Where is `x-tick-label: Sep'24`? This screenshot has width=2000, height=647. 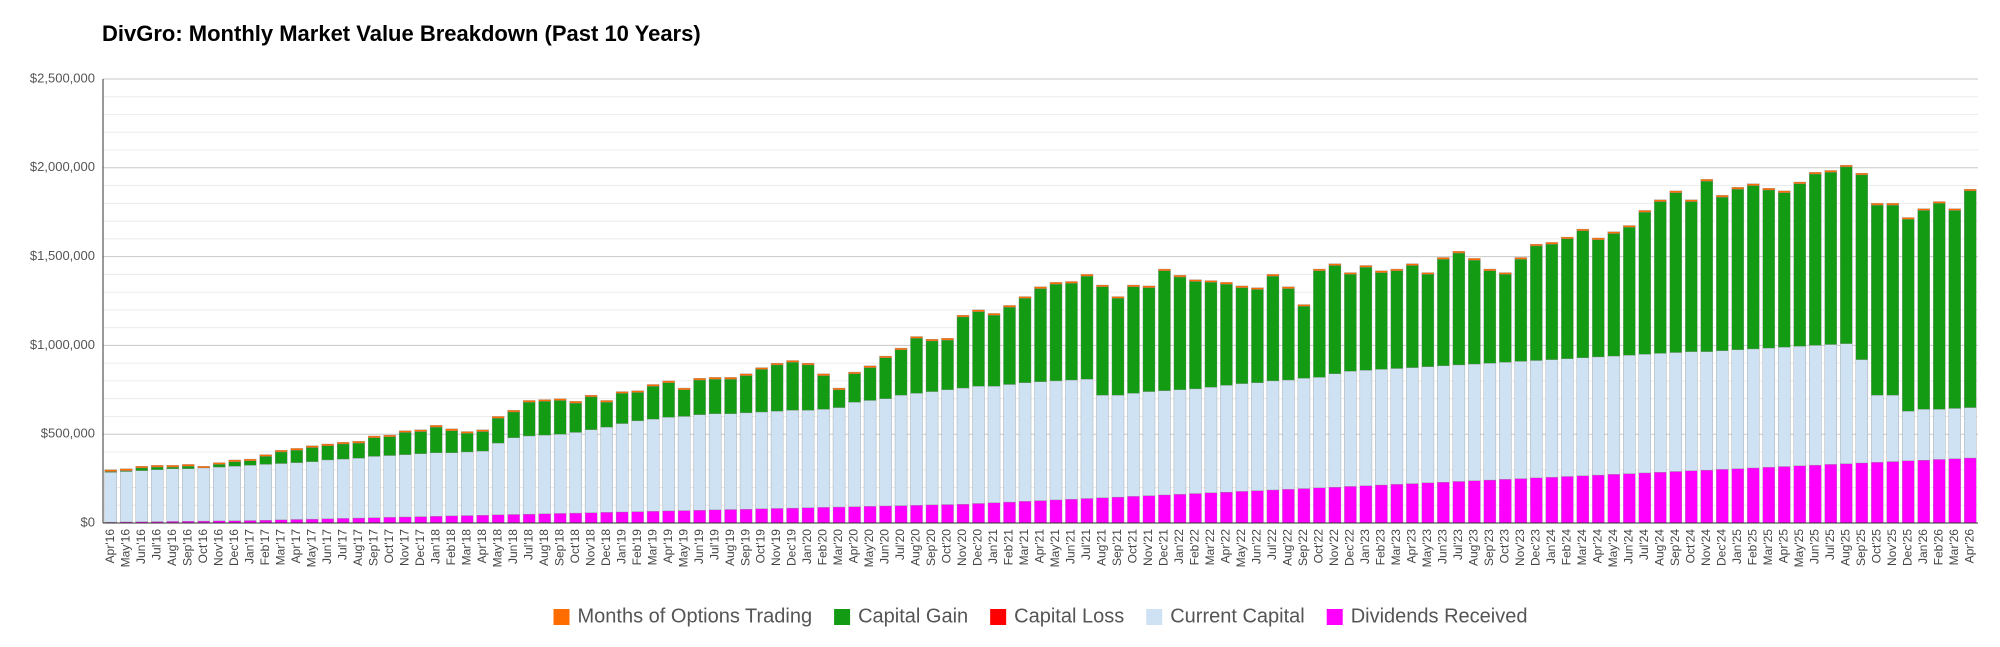 x-tick-label: Sep'24 is located at coordinates (1675, 547).